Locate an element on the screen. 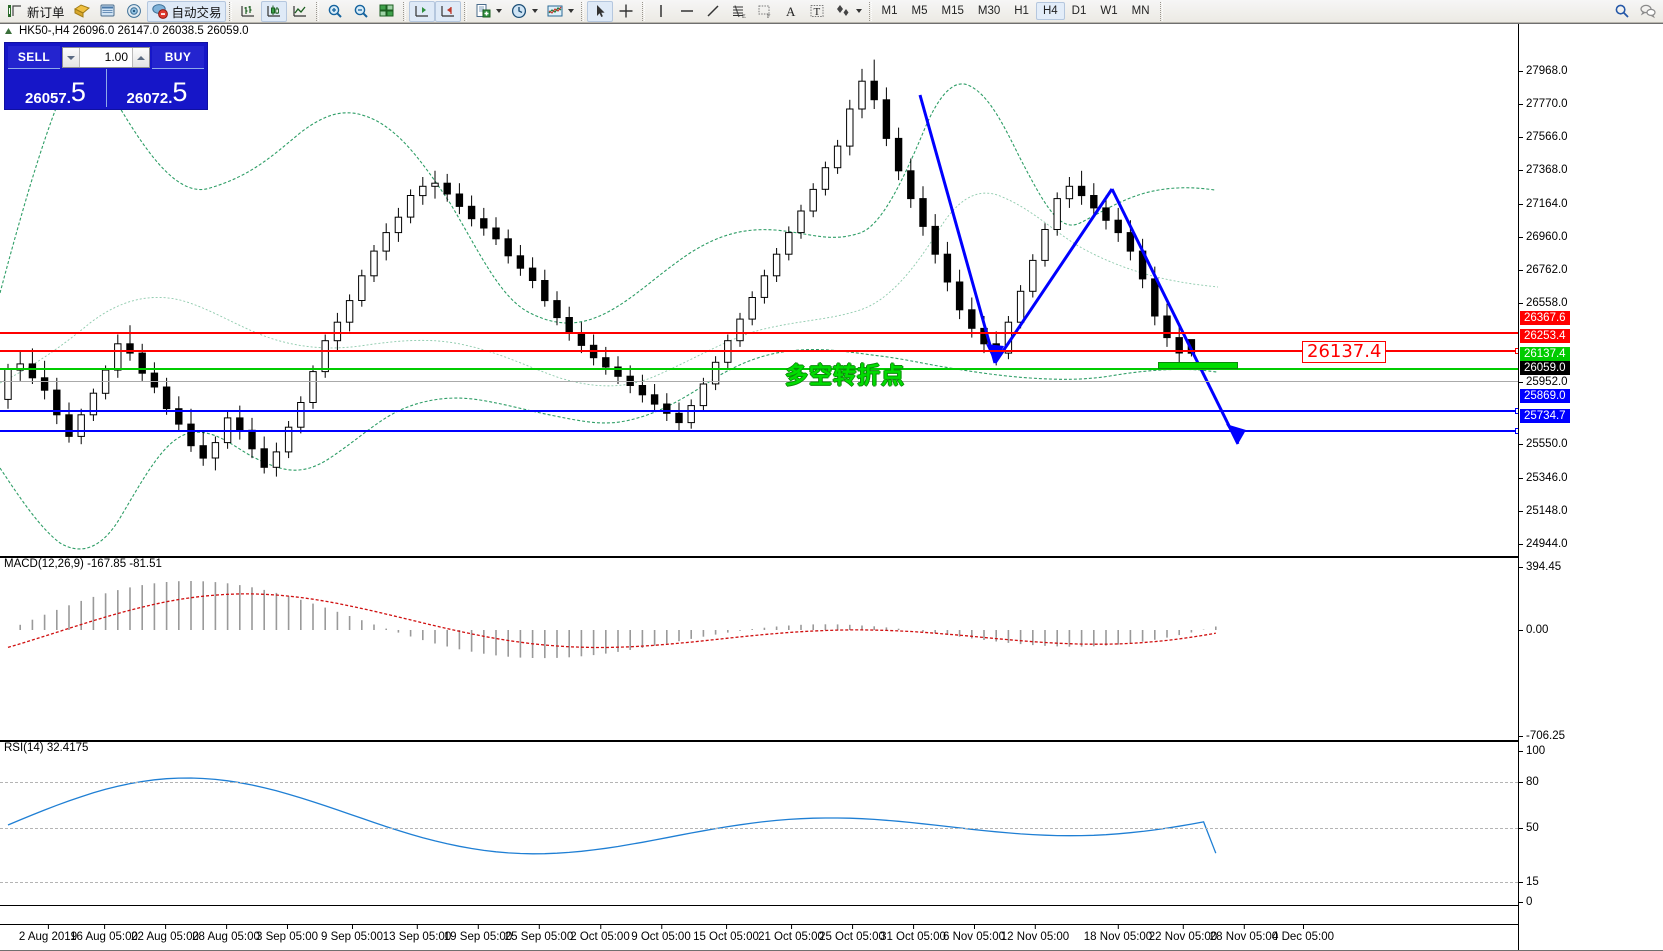 Image resolution: width=1663 pixels, height=951 pixels. zoom-in-button is located at coordinates (335, 11).